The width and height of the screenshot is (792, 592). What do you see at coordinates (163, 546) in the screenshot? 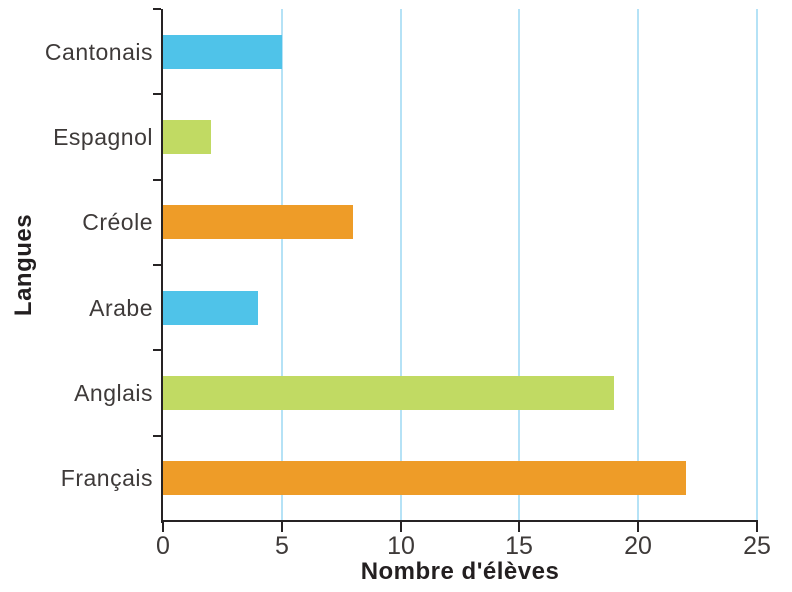
I see `x-tick-label: 0` at bounding box center [163, 546].